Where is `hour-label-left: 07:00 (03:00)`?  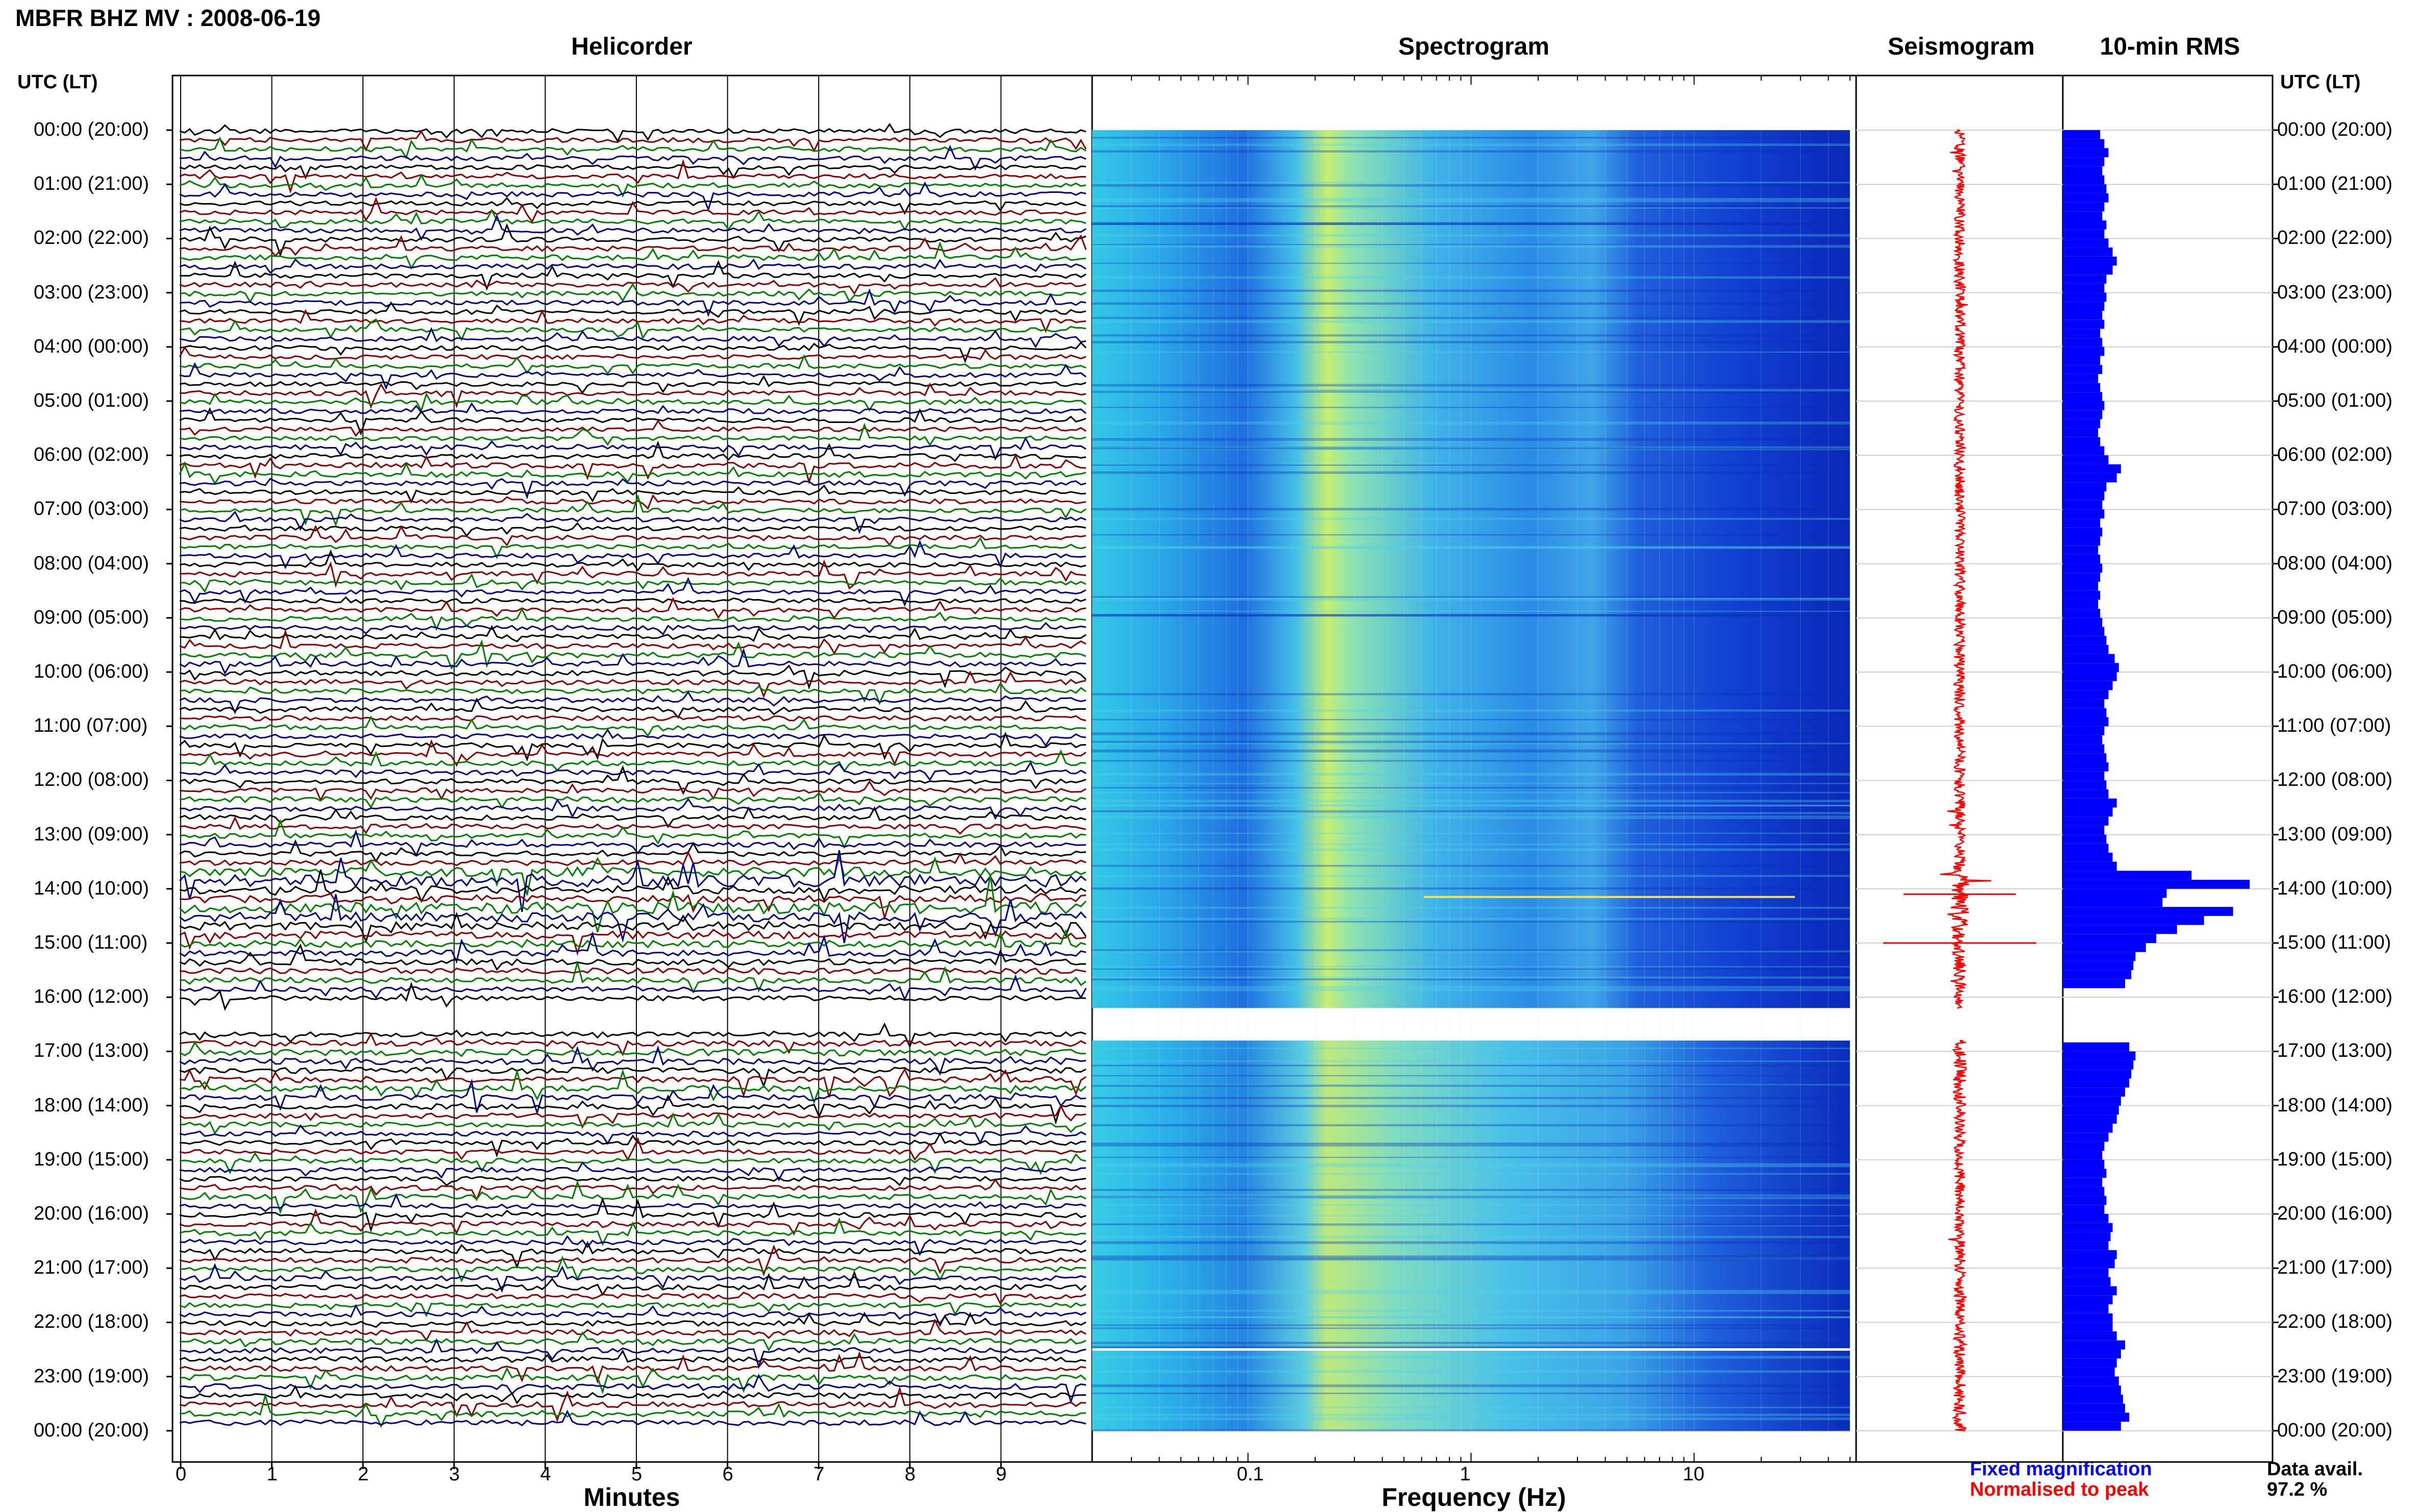
hour-label-left: 07:00 (03:00) is located at coordinates (92, 509).